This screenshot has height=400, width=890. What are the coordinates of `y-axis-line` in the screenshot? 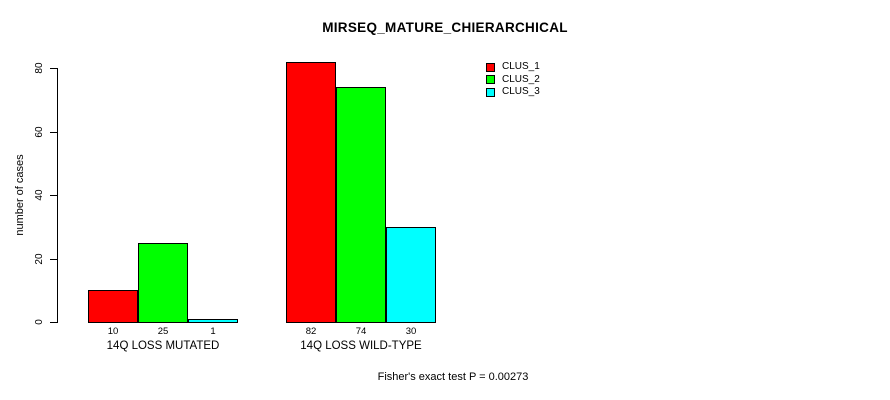 It's located at (57, 195).